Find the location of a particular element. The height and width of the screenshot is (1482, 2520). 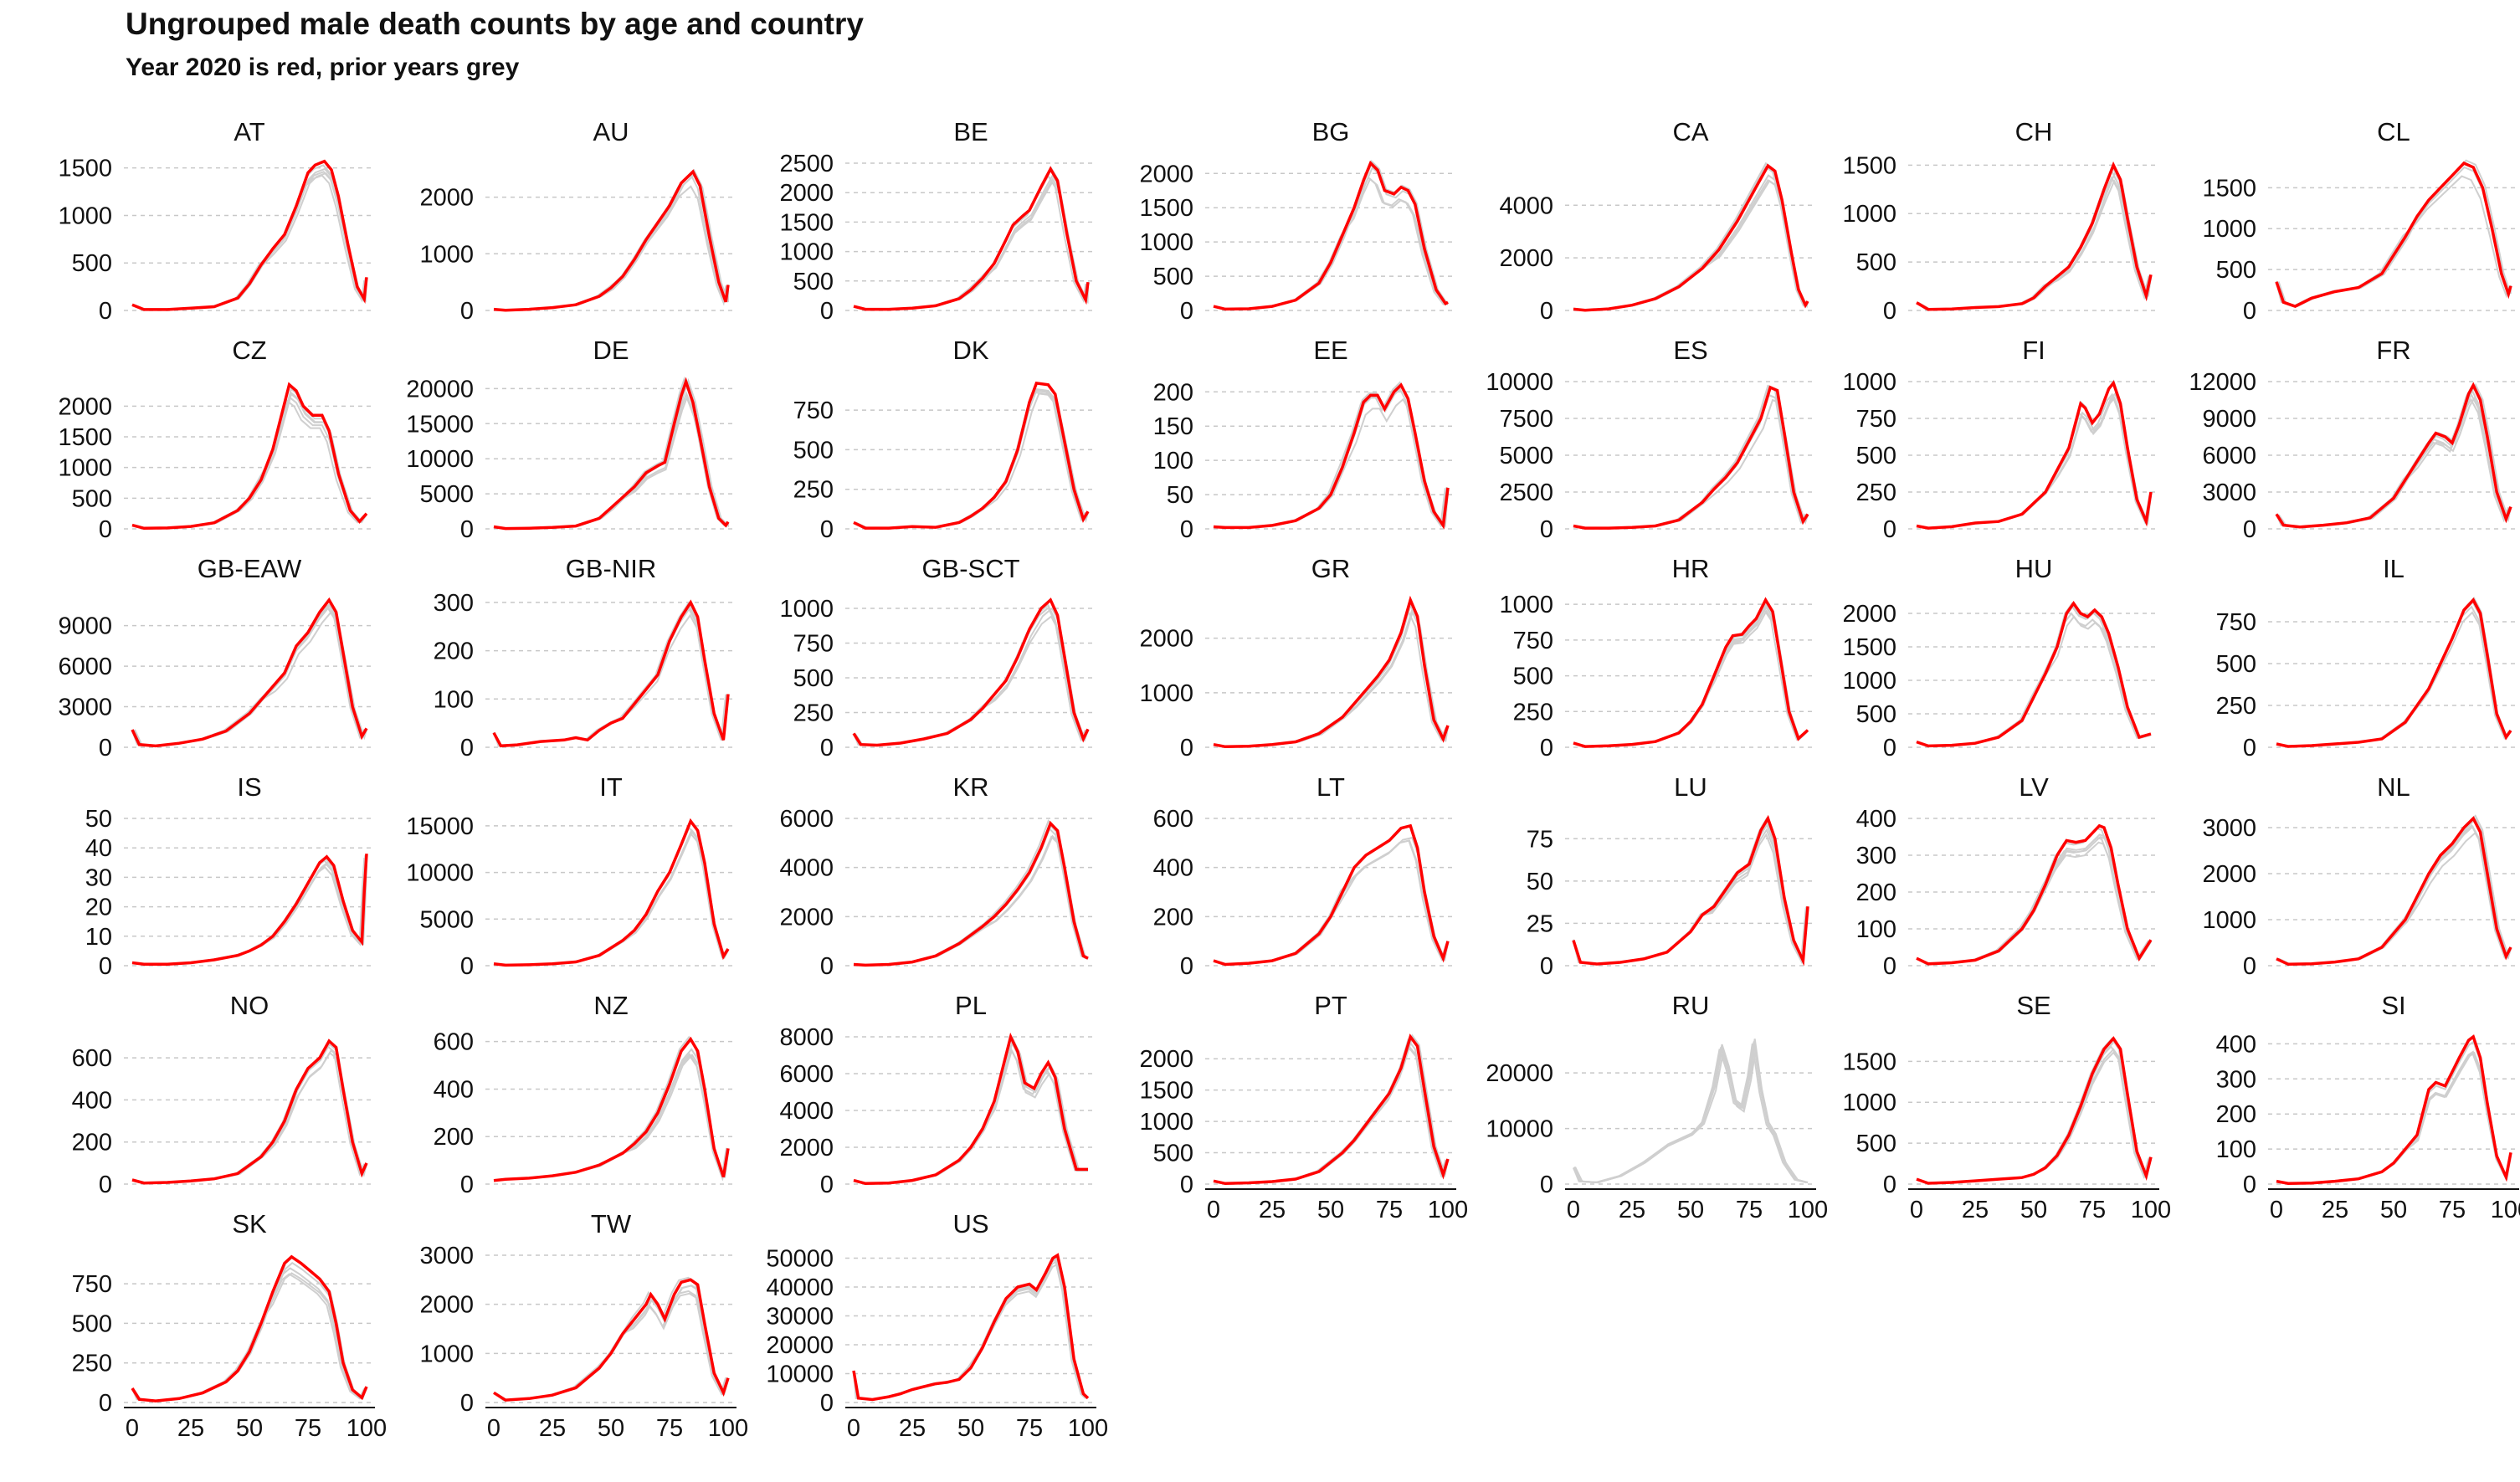

panel-lv: LV 0 100 200 300 400 is located at coordinates (2007, 876).